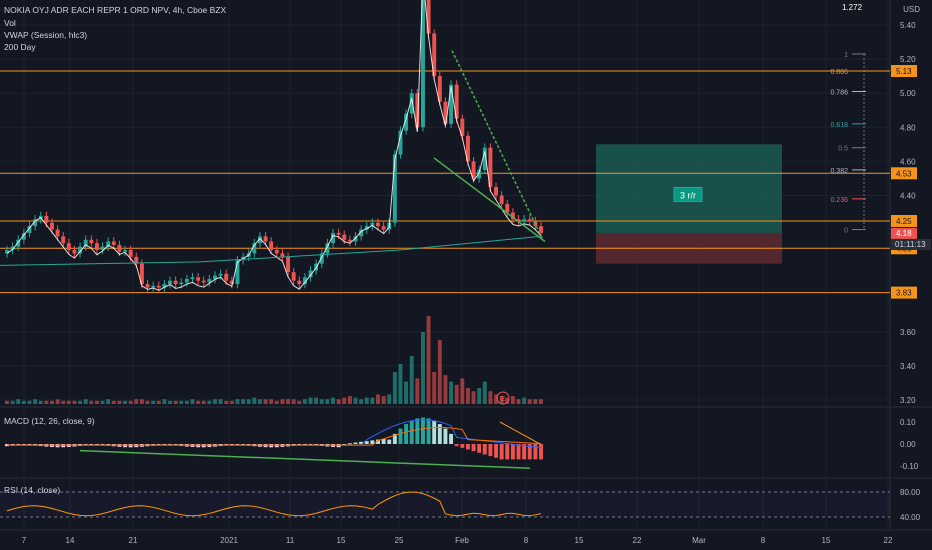  I want to click on wedge-lower-trendline, so click(489, 200).